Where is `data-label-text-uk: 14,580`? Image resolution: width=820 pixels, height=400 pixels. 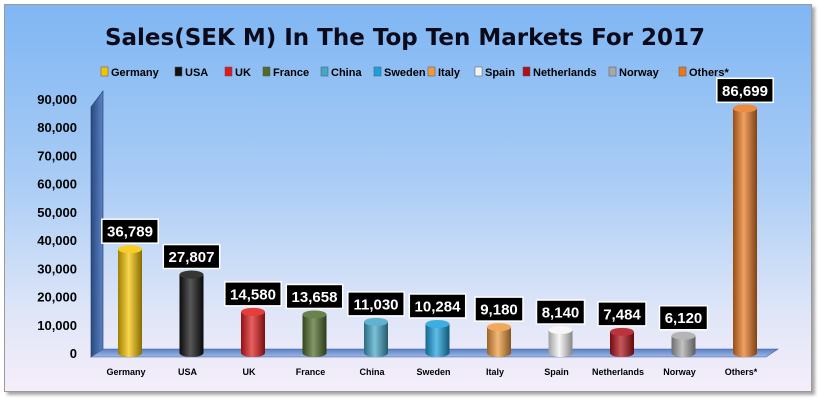
data-label-text-uk: 14,580 is located at coordinates (253, 294).